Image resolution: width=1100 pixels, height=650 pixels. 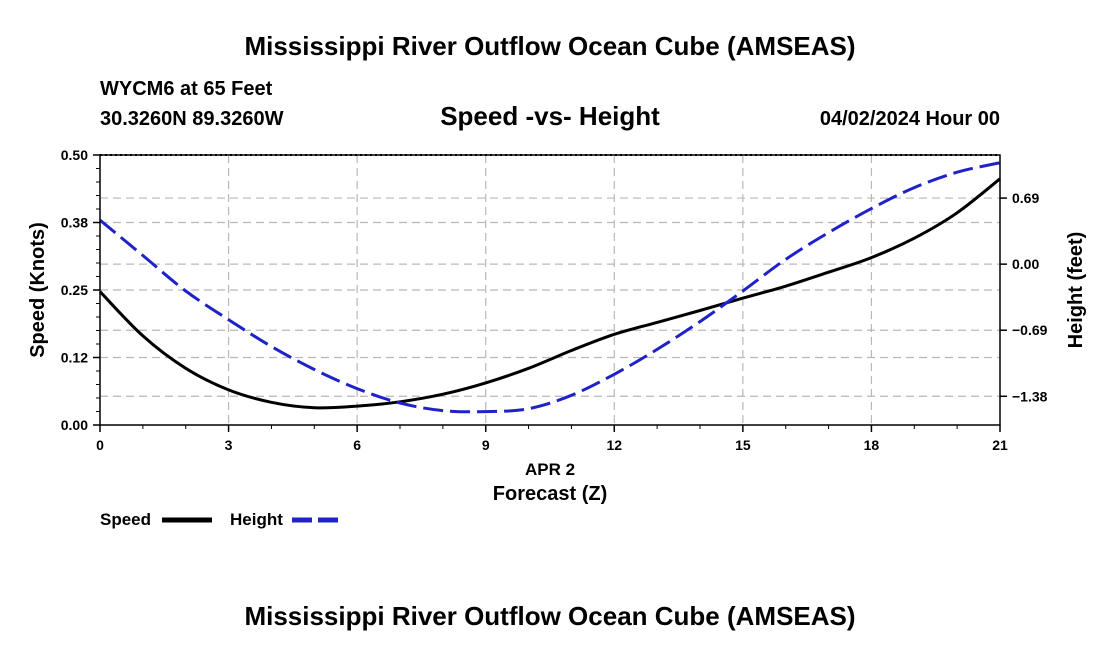 I want to click on coordinates-label: 30.3260N 89.3260W, so click(x=192, y=119).